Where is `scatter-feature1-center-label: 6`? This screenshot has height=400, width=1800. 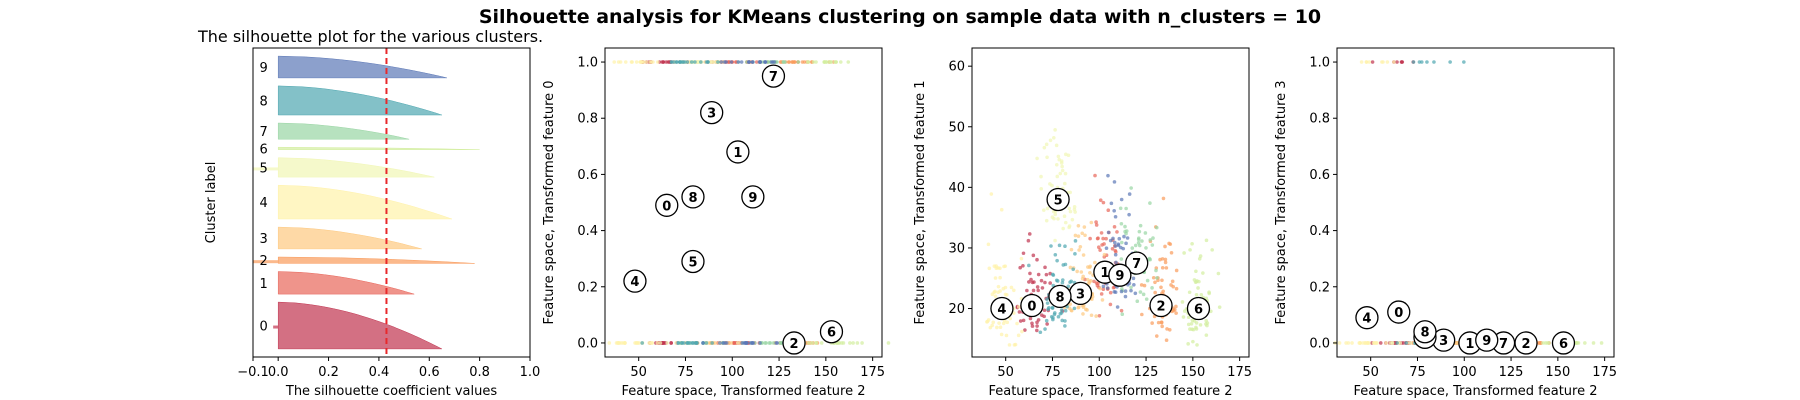
scatter-feature1-center-label: 6 is located at coordinates (1198, 310).